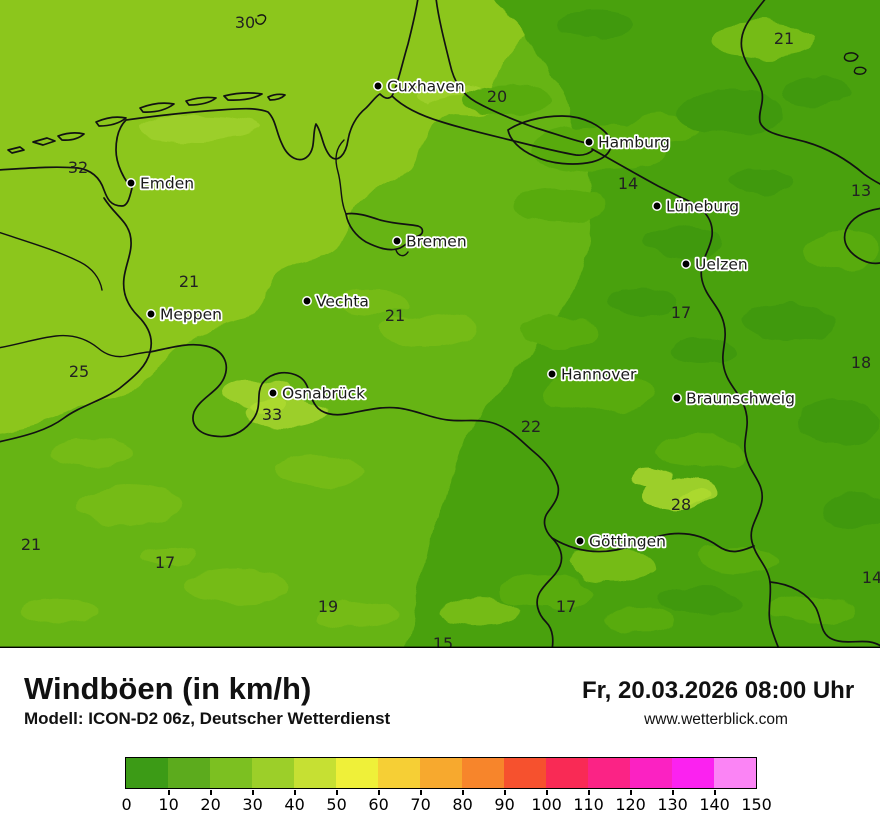 The width and height of the screenshot is (880, 830). What do you see at coordinates (672, 804) in the screenshot?
I see `color-scale-ticklabel: 130` at bounding box center [672, 804].